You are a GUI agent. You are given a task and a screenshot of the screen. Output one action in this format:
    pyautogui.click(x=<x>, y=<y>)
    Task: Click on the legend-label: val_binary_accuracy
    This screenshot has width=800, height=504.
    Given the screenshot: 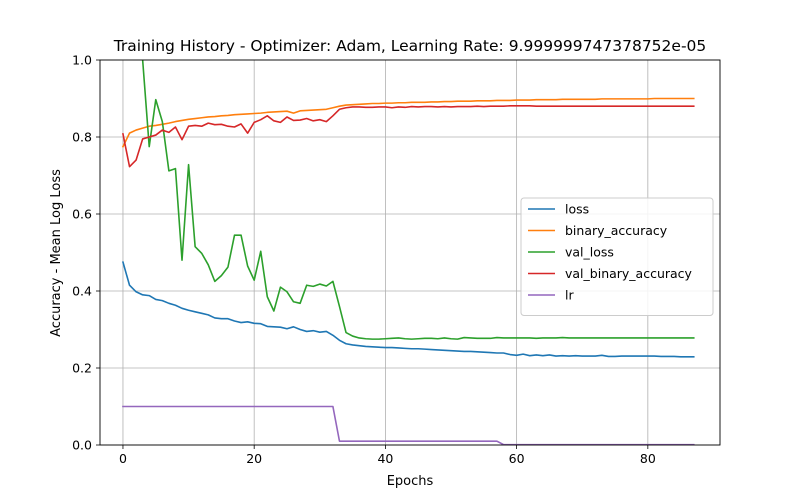 What is the action you would take?
    pyautogui.click(x=629, y=273)
    